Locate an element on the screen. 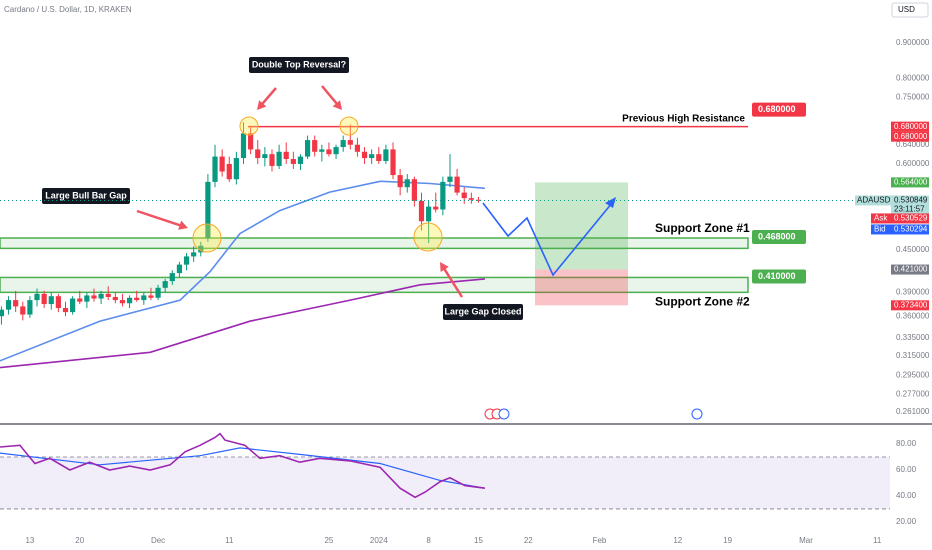  last-price-box is located at coordinates (910, 205).